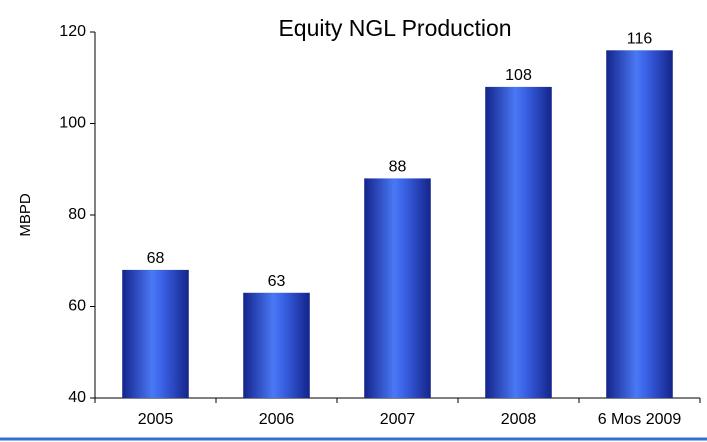 Image resolution: width=707 pixels, height=442 pixels. Describe the element at coordinates (25, 215) in the screenshot. I see `y-axis-label: MBPD` at that location.